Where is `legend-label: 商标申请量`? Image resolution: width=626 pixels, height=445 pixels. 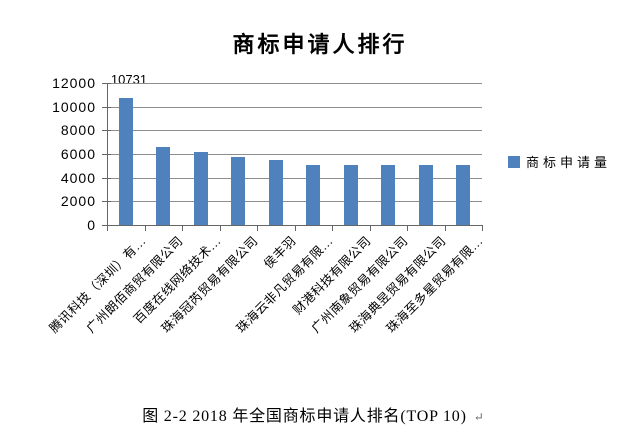 legend-label: 商标申请量 is located at coordinates (569, 162).